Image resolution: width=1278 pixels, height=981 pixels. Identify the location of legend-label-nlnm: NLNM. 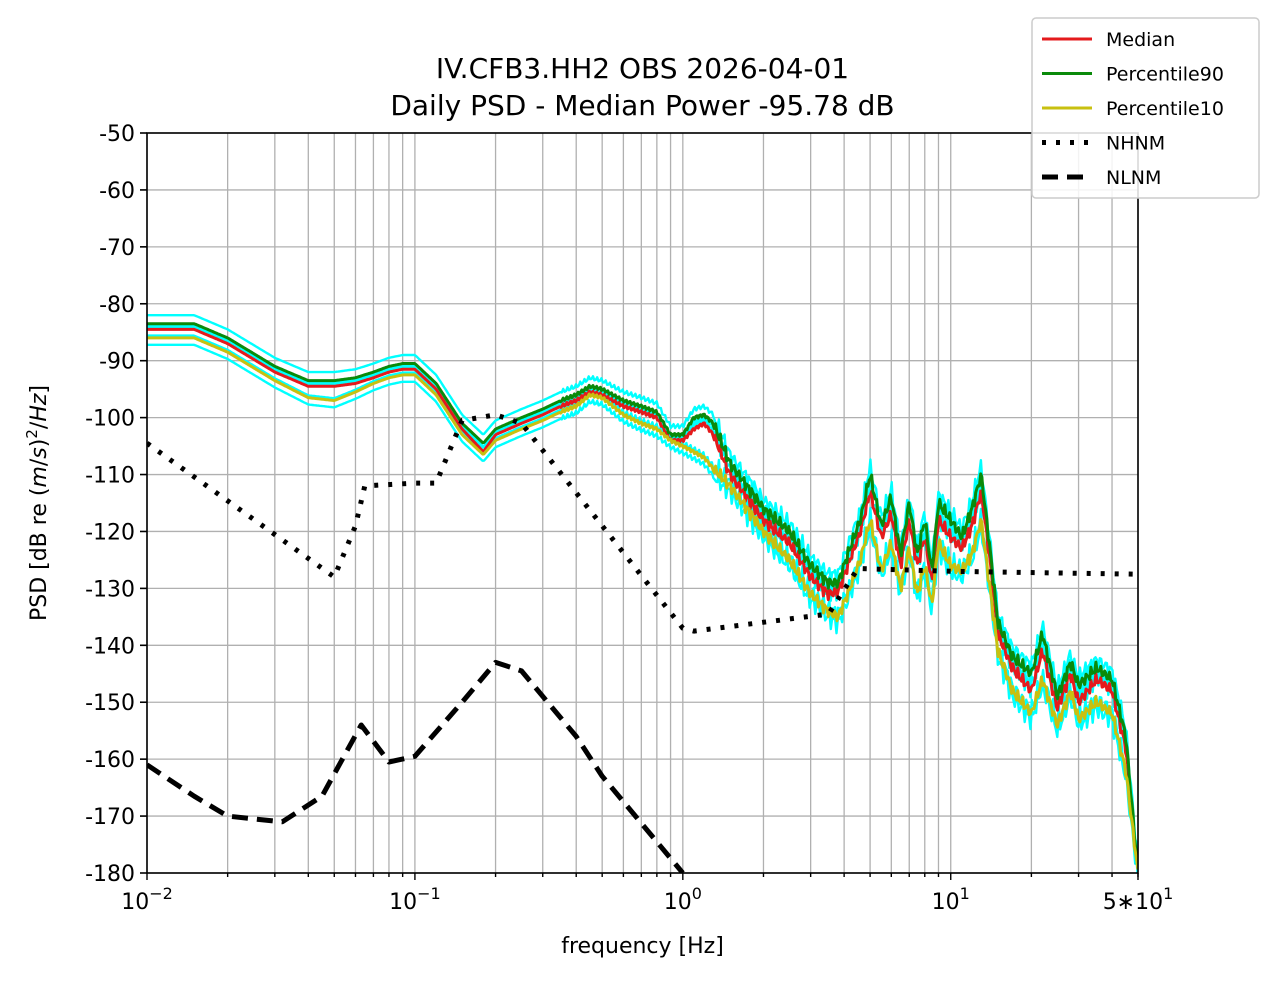
(1133, 178).